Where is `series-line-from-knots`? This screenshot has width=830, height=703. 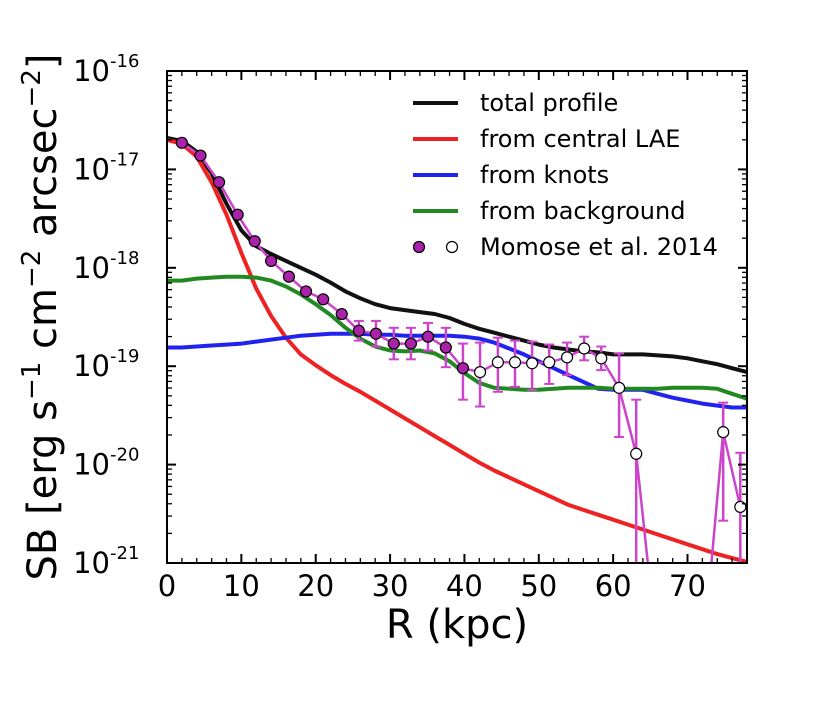 series-line-from-knots is located at coordinates (457, 370).